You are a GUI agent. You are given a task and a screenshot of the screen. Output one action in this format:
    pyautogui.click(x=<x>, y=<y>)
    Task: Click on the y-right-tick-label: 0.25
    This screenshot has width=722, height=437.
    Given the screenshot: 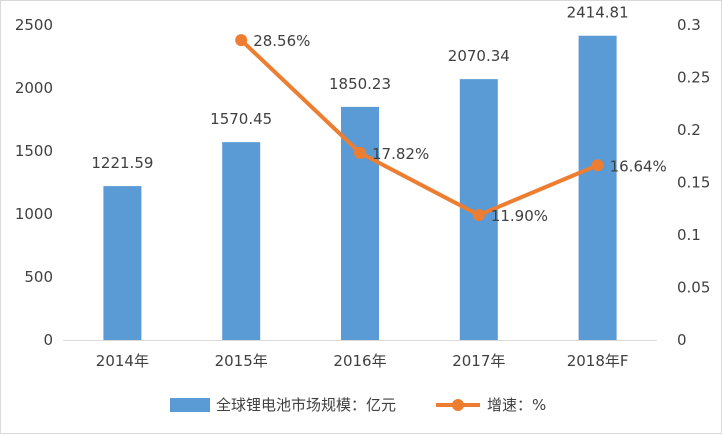 What is the action you would take?
    pyautogui.click(x=693, y=78)
    